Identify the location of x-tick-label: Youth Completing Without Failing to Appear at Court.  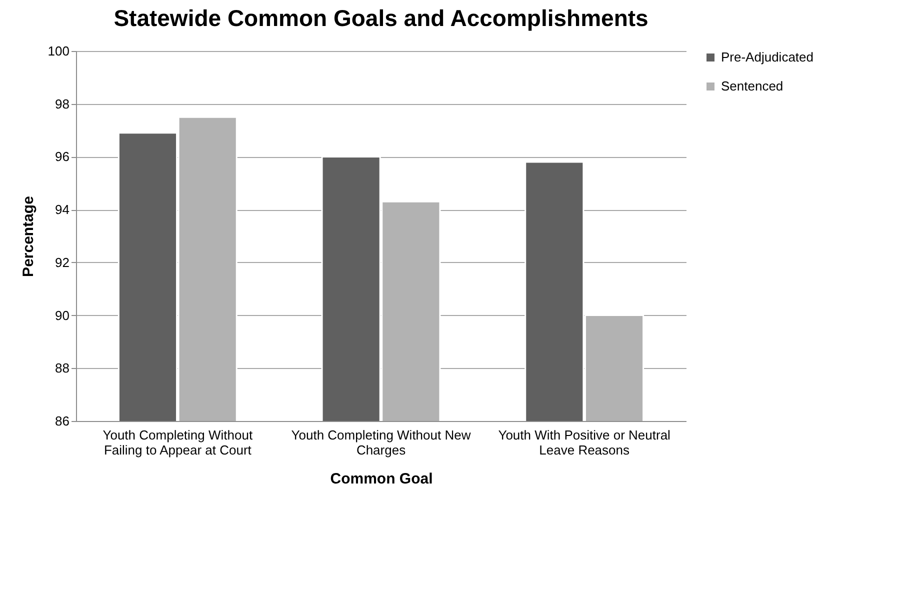
(177, 443).